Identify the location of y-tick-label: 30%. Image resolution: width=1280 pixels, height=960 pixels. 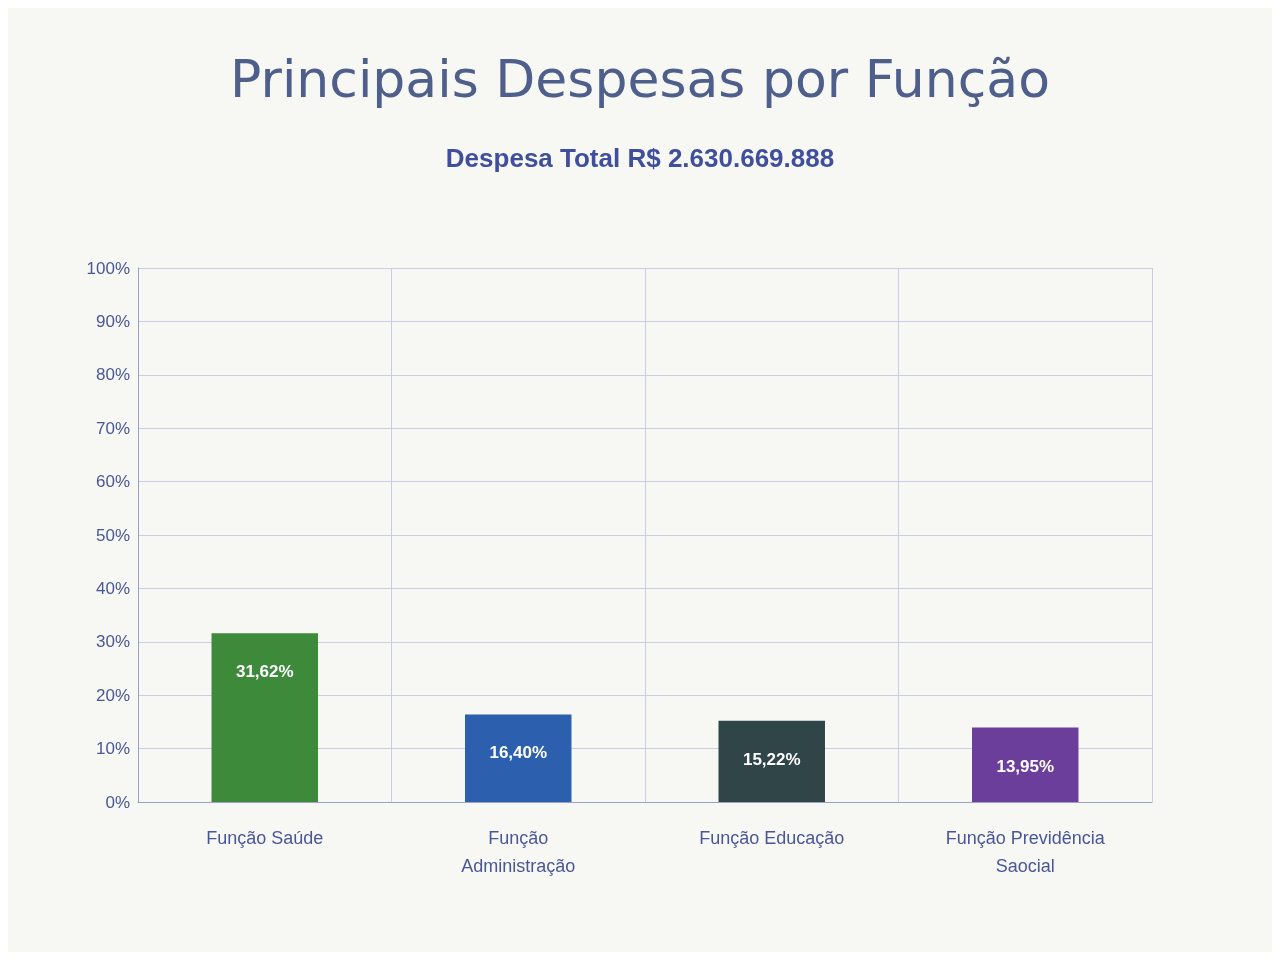
(112, 642).